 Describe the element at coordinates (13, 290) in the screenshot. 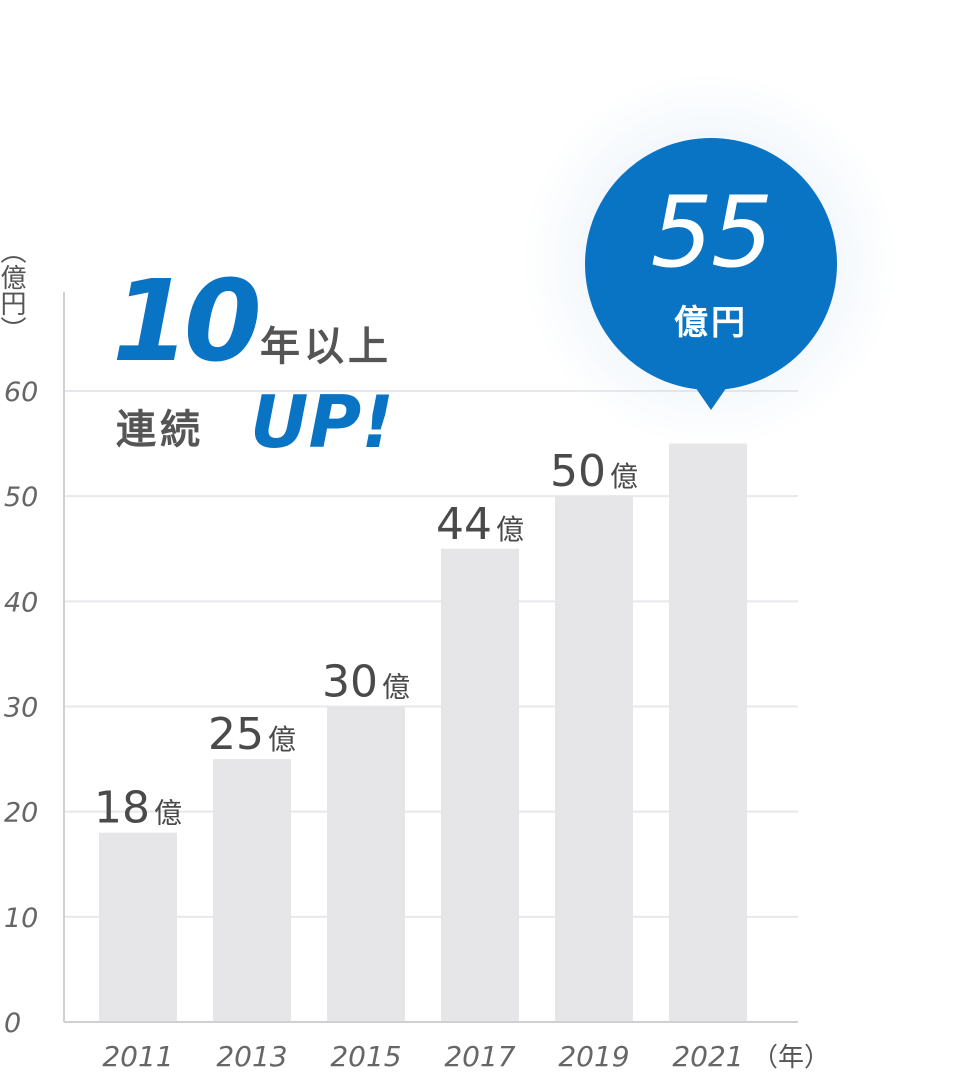

I see `y-axis-unit: （億円）` at that location.